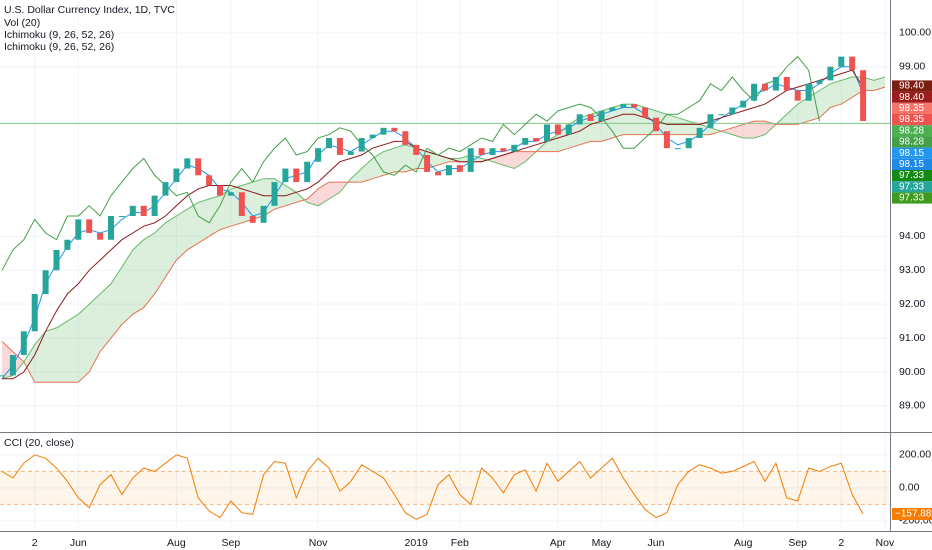  What do you see at coordinates (460, 543) in the screenshot?
I see `x-tick-label: Feb` at bounding box center [460, 543].